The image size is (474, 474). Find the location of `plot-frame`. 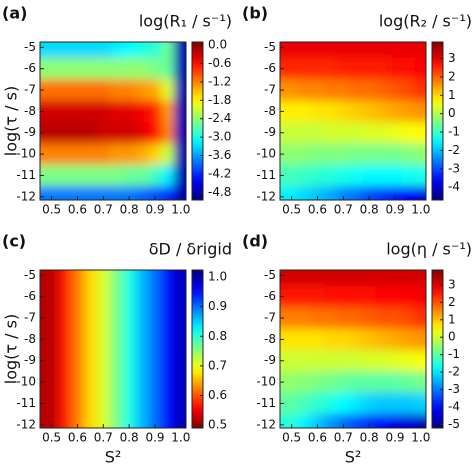

plot-frame is located at coordinates (113, 121).